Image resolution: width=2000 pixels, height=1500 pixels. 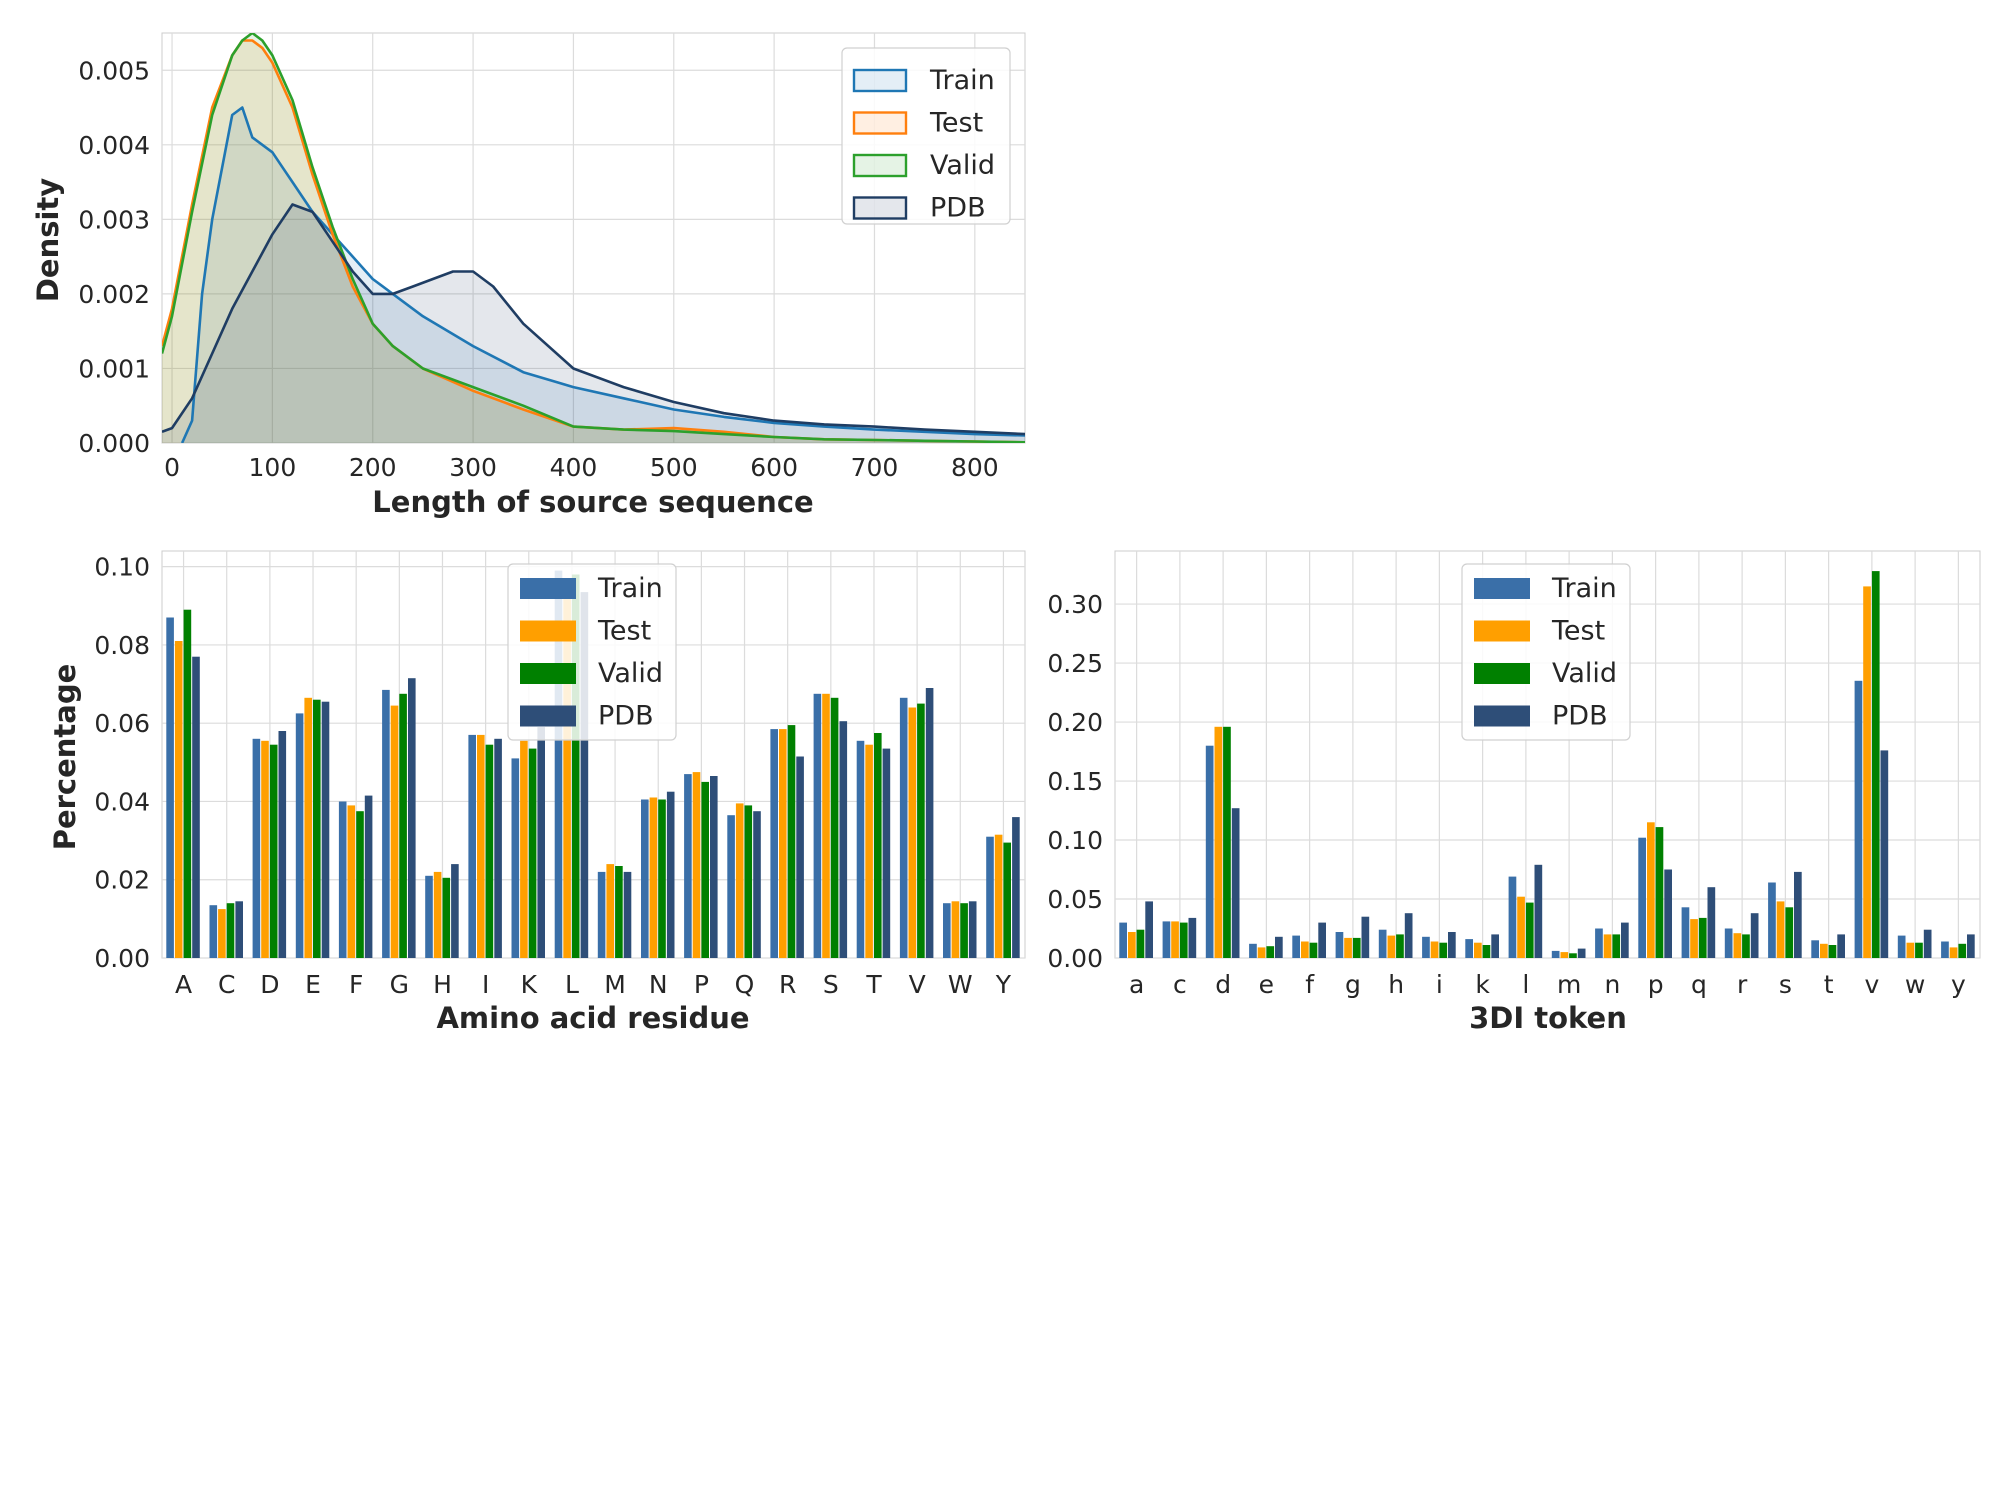 What do you see at coordinates (602, 274) in the screenshot?
I see `density-line-train` at bounding box center [602, 274].